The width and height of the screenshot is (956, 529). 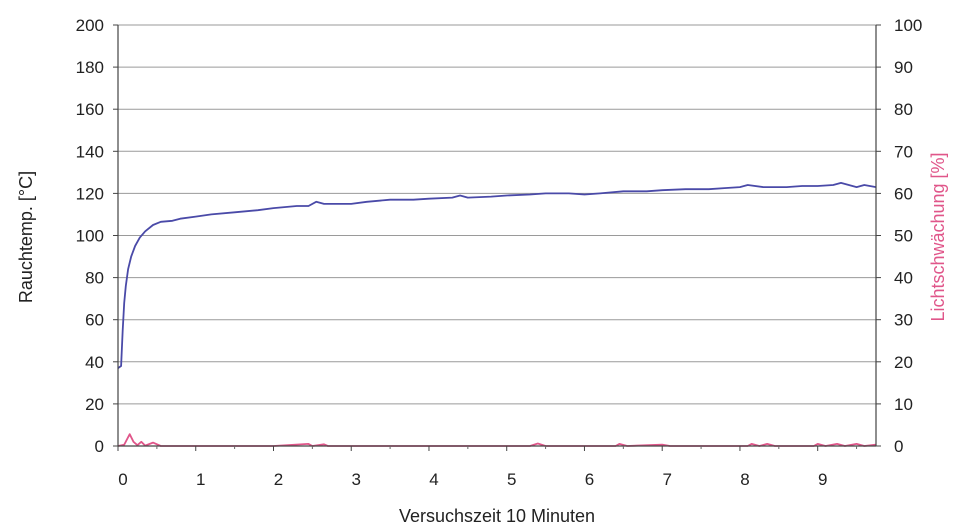 What do you see at coordinates (497, 516) in the screenshot?
I see `x-axis-title: Versuchszeit 10 Minuten` at bounding box center [497, 516].